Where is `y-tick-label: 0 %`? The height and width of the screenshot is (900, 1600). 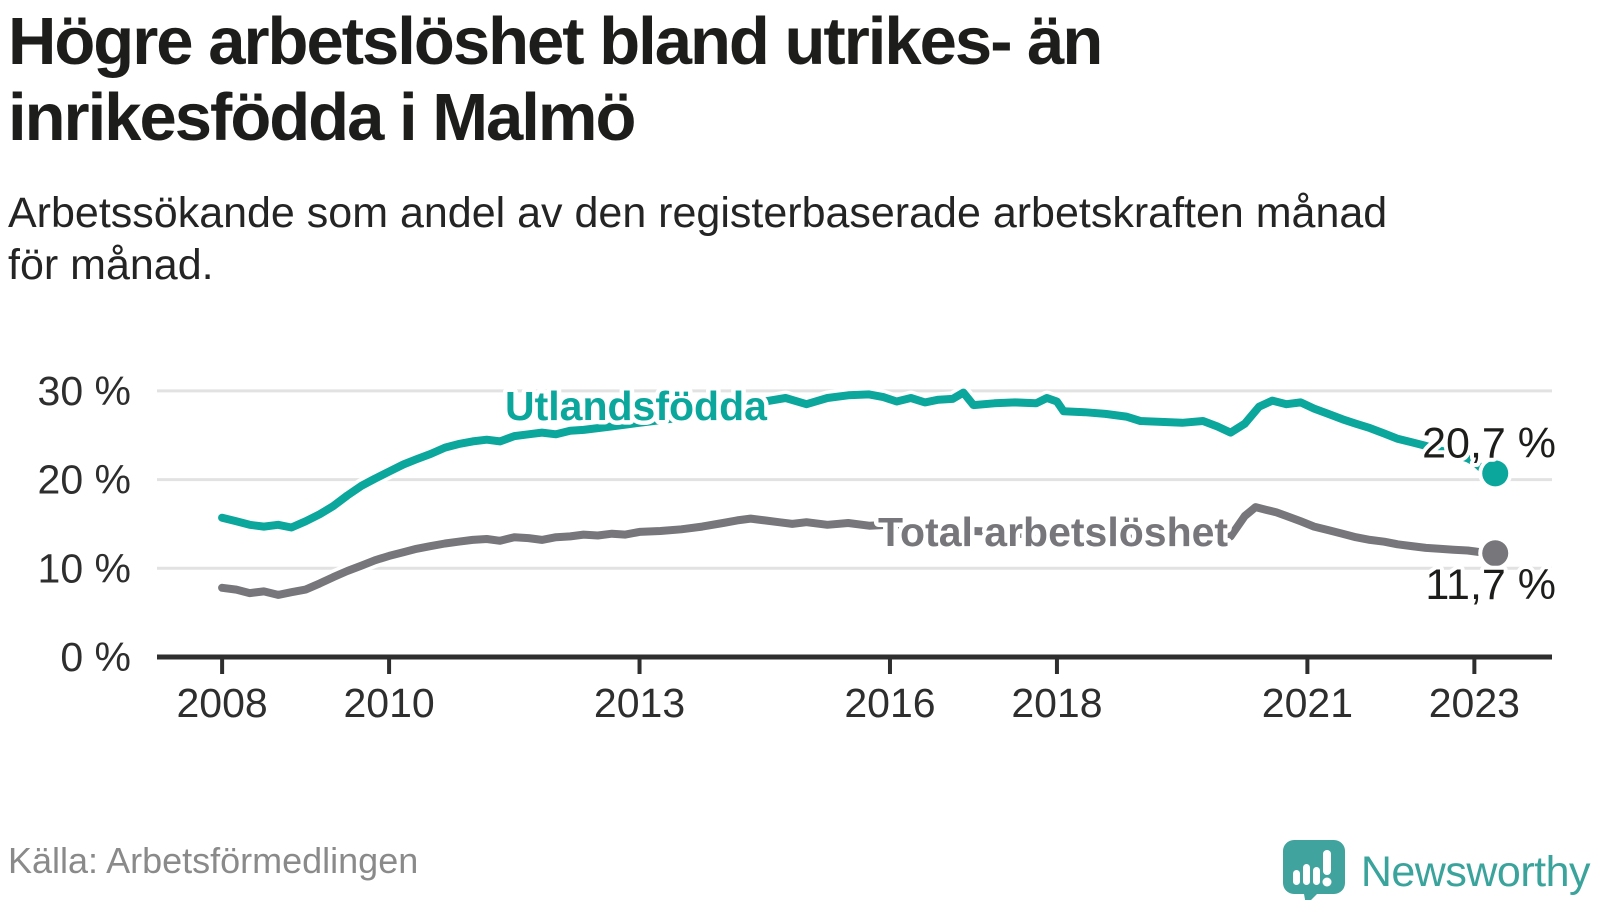 y-tick-label: 0 % is located at coordinates (95, 657).